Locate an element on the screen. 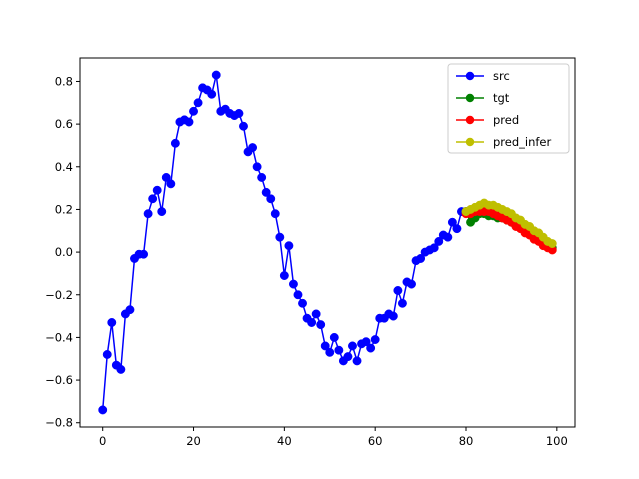 This screenshot has width=639, height=479. legend: src tgt pred pred_infer is located at coordinates (508, 108).